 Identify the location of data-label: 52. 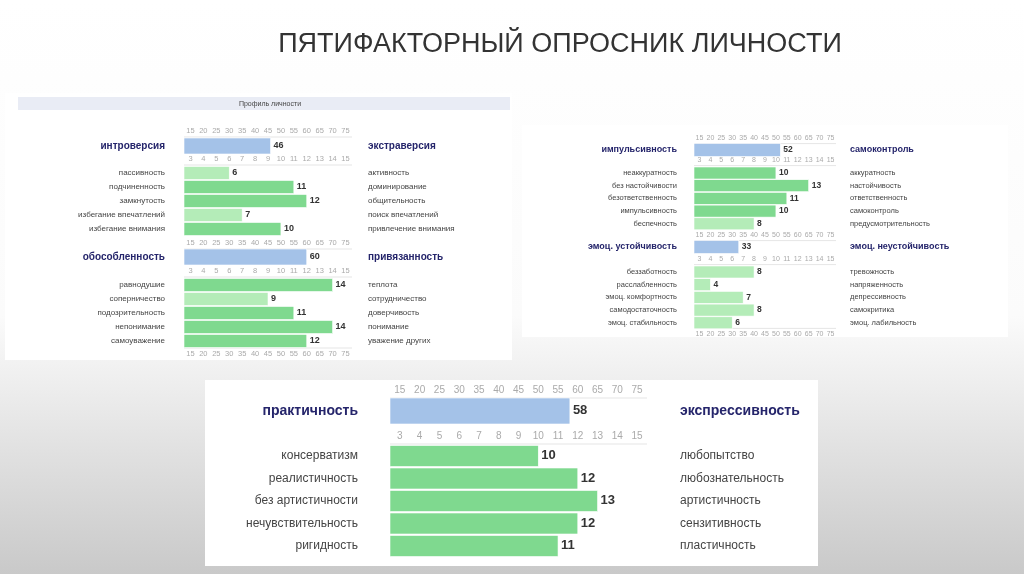
(788, 149).